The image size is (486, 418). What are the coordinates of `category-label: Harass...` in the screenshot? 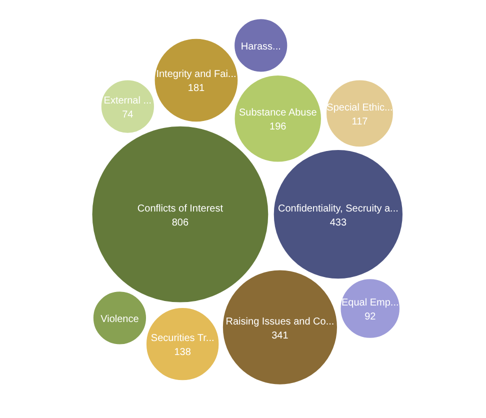 It's located at (260, 46).